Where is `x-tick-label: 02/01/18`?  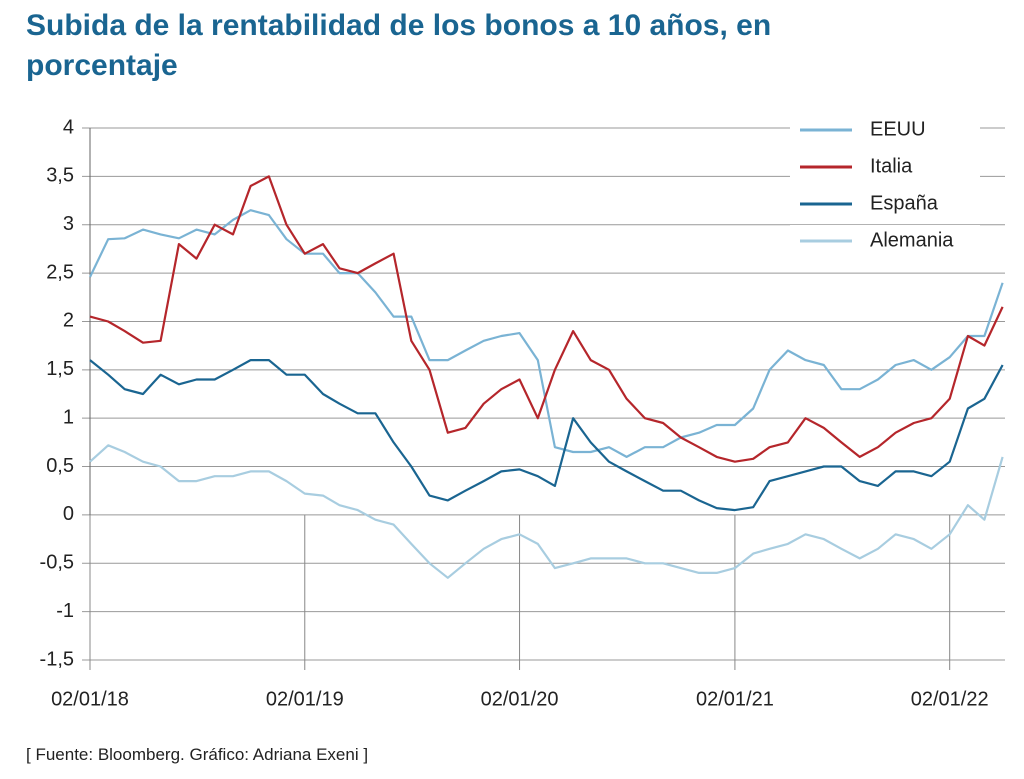
x-tick-label: 02/01/18 is located at coordinates (90, 699).